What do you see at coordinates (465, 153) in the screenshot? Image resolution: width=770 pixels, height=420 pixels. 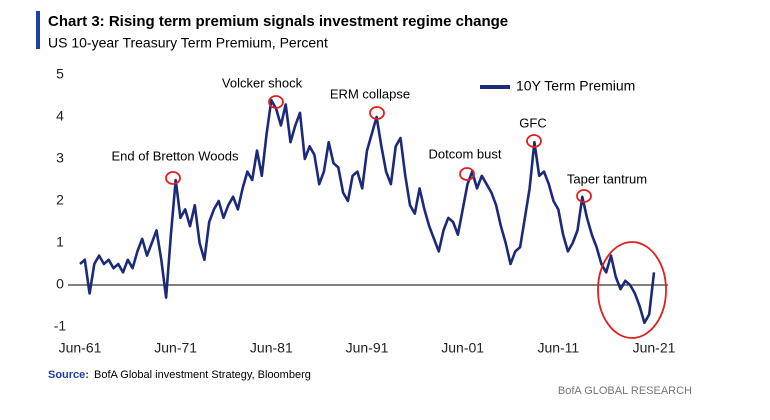 I see `annotation: Dotcom bust` at bounding box center [465, 153].